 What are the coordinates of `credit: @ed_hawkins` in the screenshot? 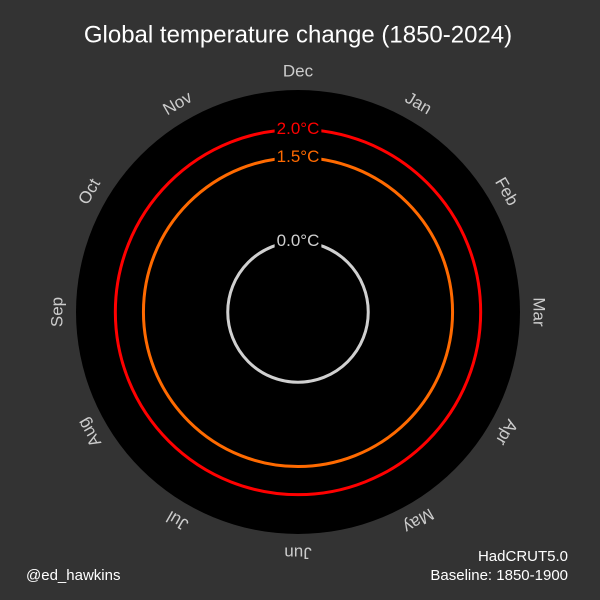 It's located at (73, 575).